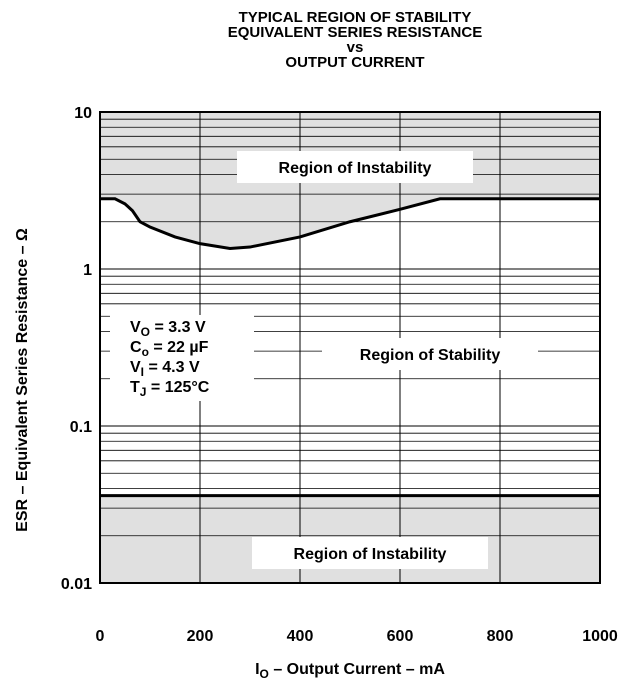 The image size is (634, 684). Describe the element at coordinates (350, 224) in the screenshot. I see `data-line` at that location.